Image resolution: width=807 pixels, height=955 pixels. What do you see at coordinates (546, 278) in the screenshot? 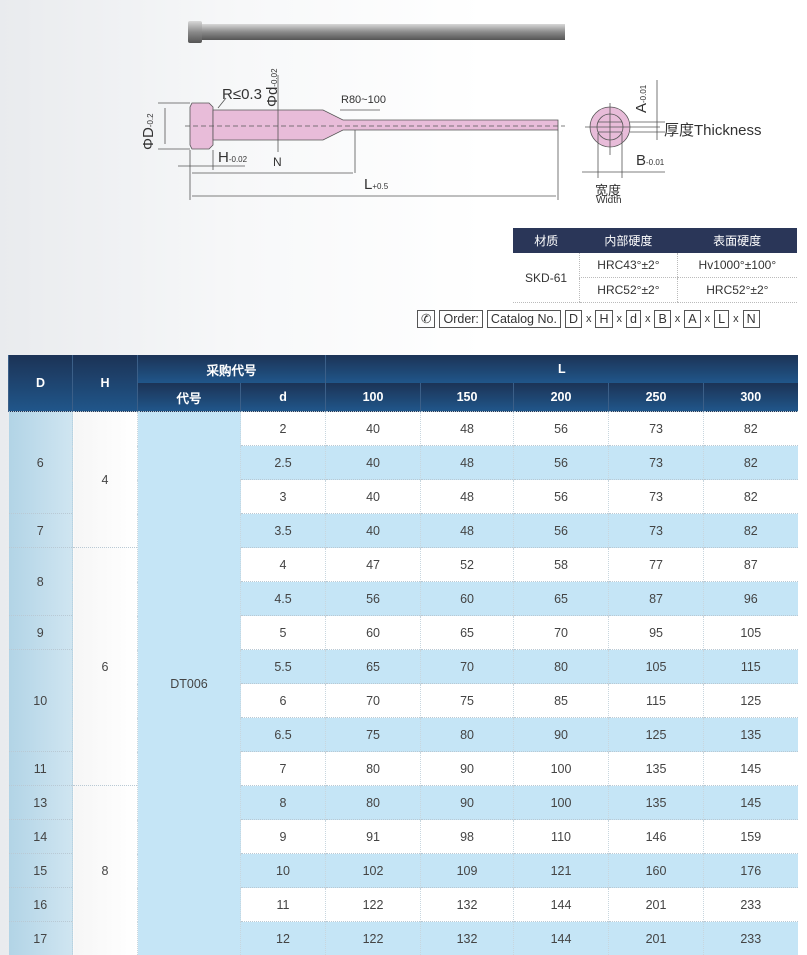
I see `material-name: SKD-61` at bounding box center [546, 278].